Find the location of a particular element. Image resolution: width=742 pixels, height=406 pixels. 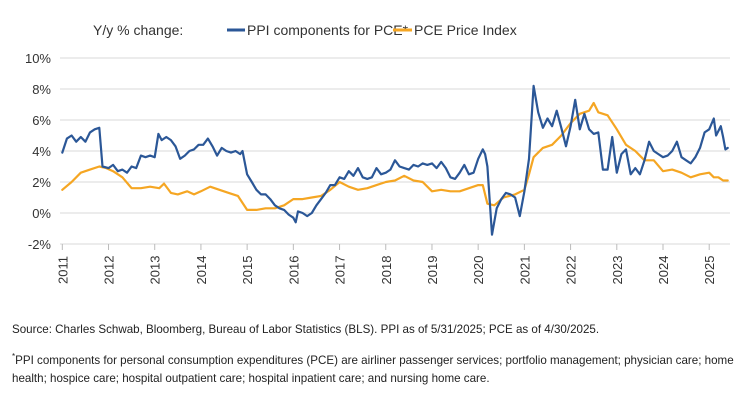

legend-label-ppi: PPI components for PCE* is located at coordinates (328, 30).